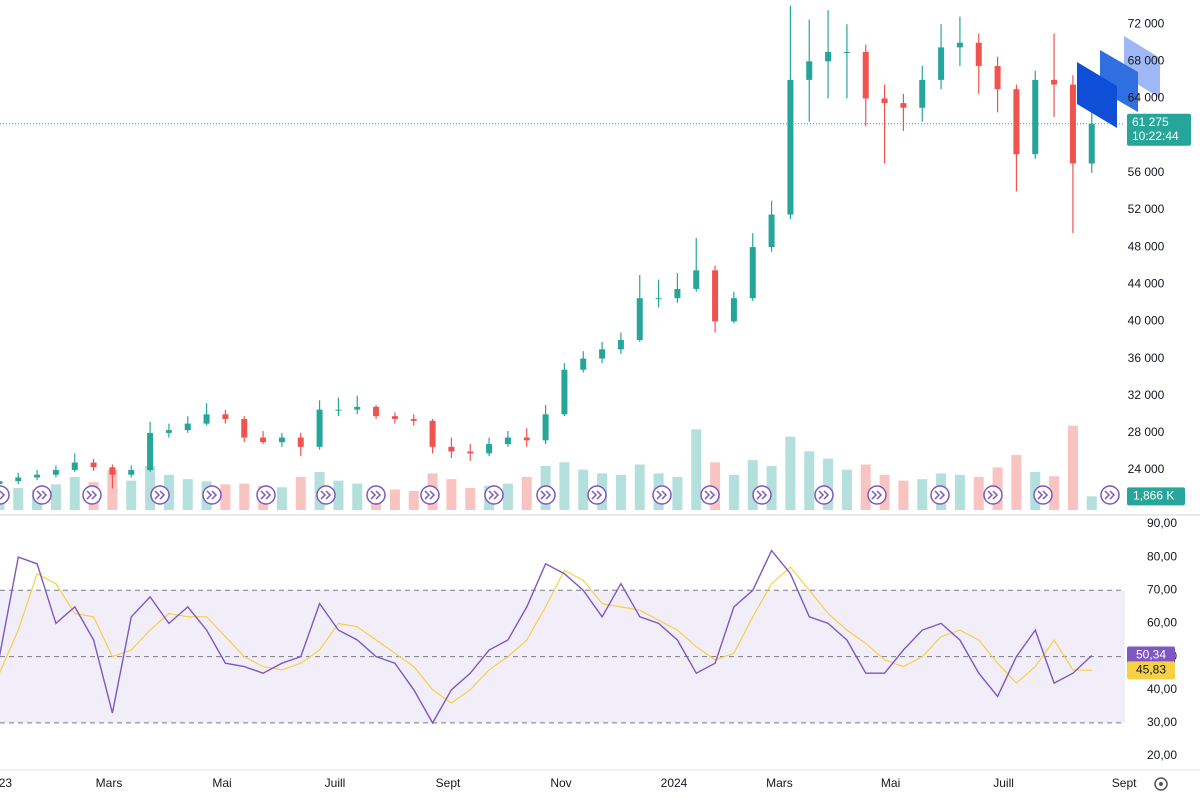  What do you see at coordinates (1124, 783) in the screenshot?
I see `x-tick-label: Sept` at bounding box center [1124, 783].